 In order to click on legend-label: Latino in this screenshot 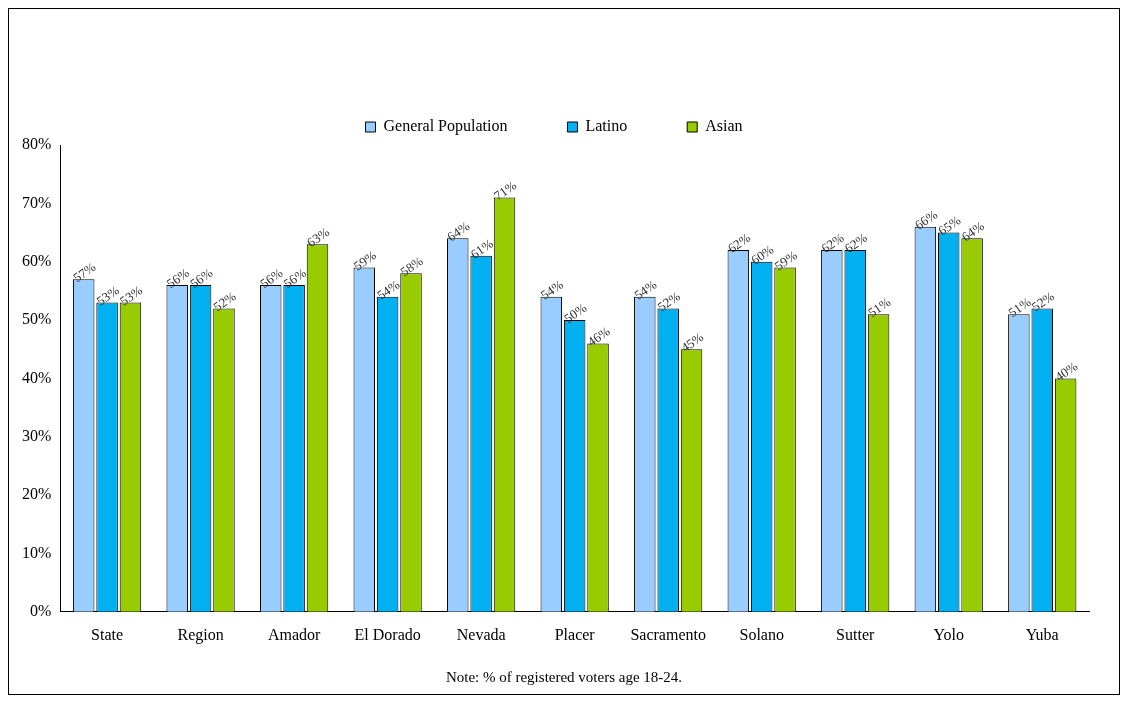, I will do `click(606, 126)`.